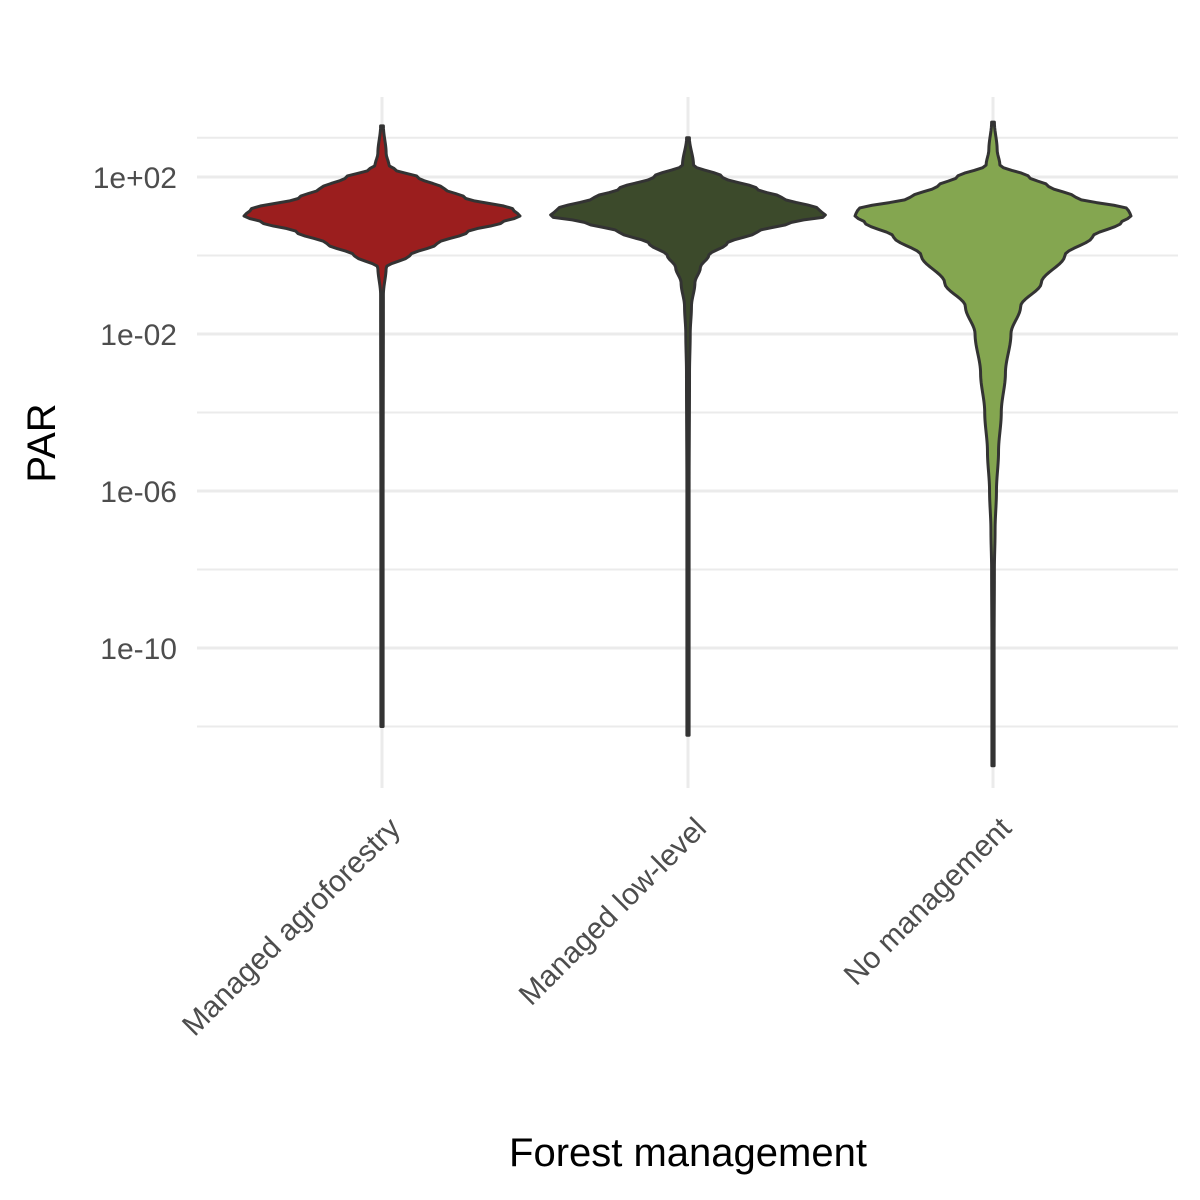  Describe the element at coordinates (993, 444) in the screenshot. I see `violin-no-management` at that location.